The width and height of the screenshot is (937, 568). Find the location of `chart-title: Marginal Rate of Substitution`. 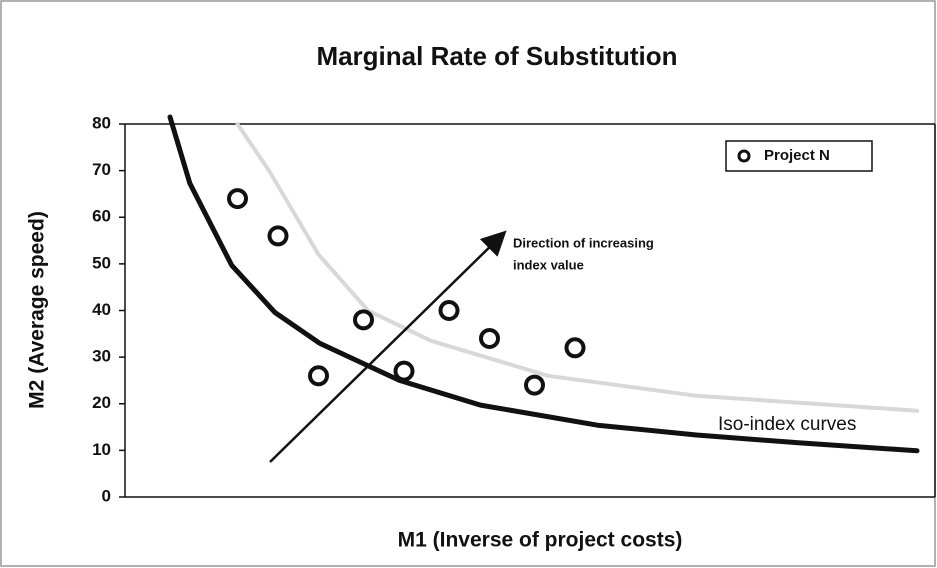

chart-title: Marginal Rate of Substitution is located at coordinates (496, 56).